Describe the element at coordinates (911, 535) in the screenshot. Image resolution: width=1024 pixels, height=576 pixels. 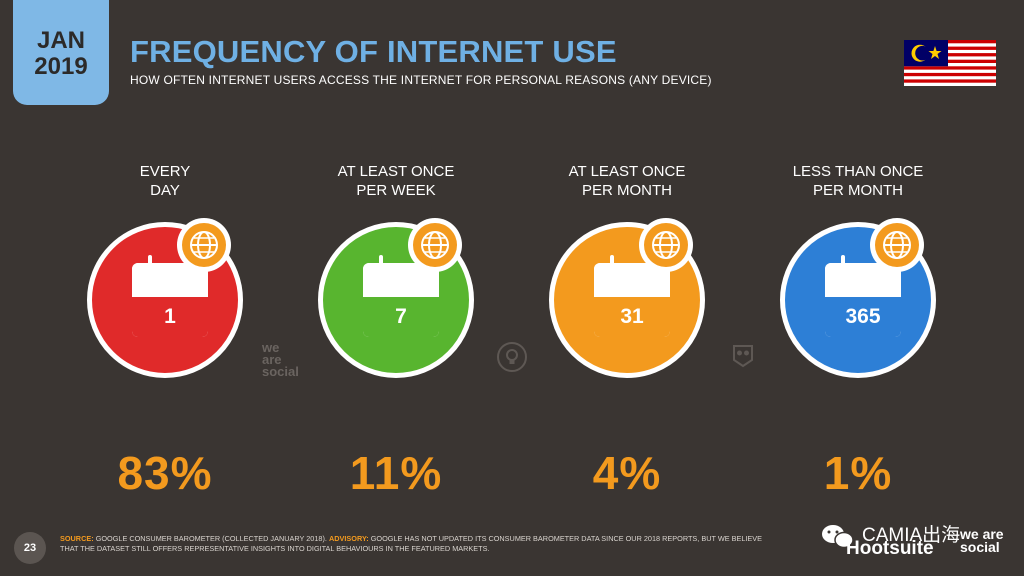
I see `camia-brand-overlay: CAMIA出海` at that location.